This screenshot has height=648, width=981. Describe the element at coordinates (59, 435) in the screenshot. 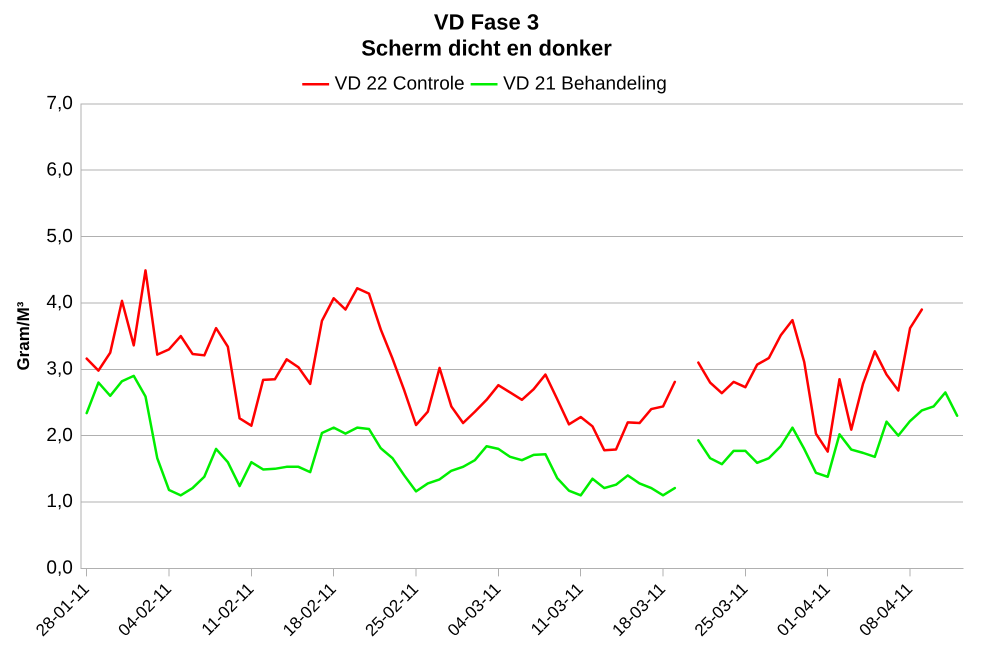

I see `y-tick-label: 2,0` at that location.